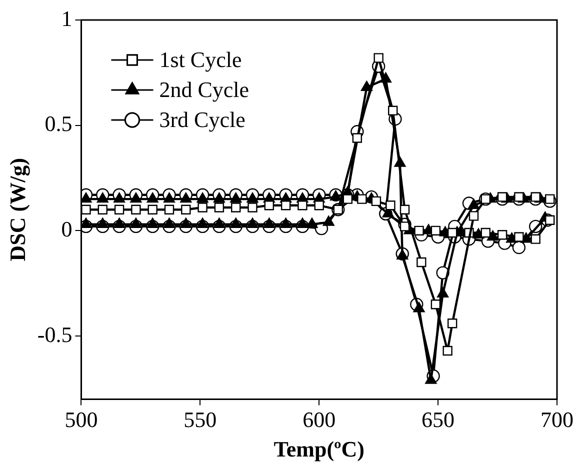  I want to click on y-tick-label: 0.5, so click(58, 123).